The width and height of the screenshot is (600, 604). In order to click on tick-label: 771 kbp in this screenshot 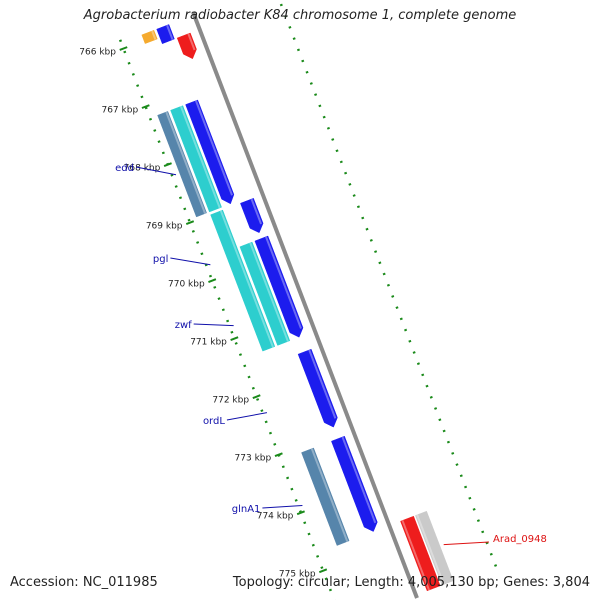, I will do `click(208, 343)`.